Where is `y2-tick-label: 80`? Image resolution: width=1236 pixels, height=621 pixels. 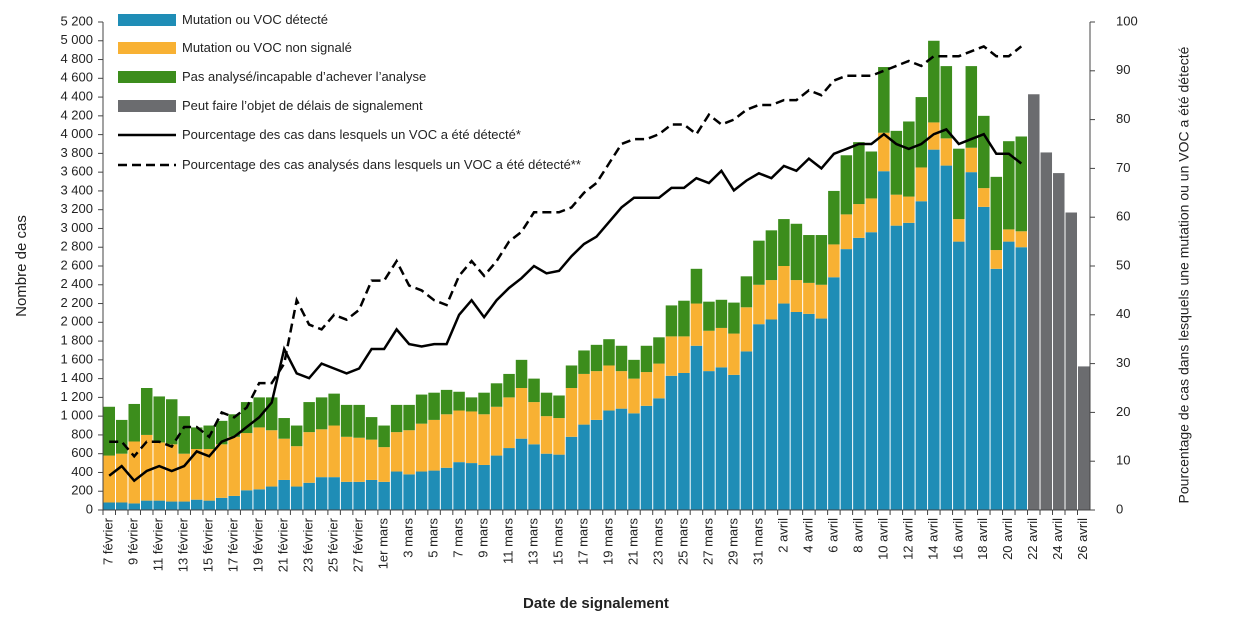 y2-tick-label: 80 is located at coordinates (1123, 118).